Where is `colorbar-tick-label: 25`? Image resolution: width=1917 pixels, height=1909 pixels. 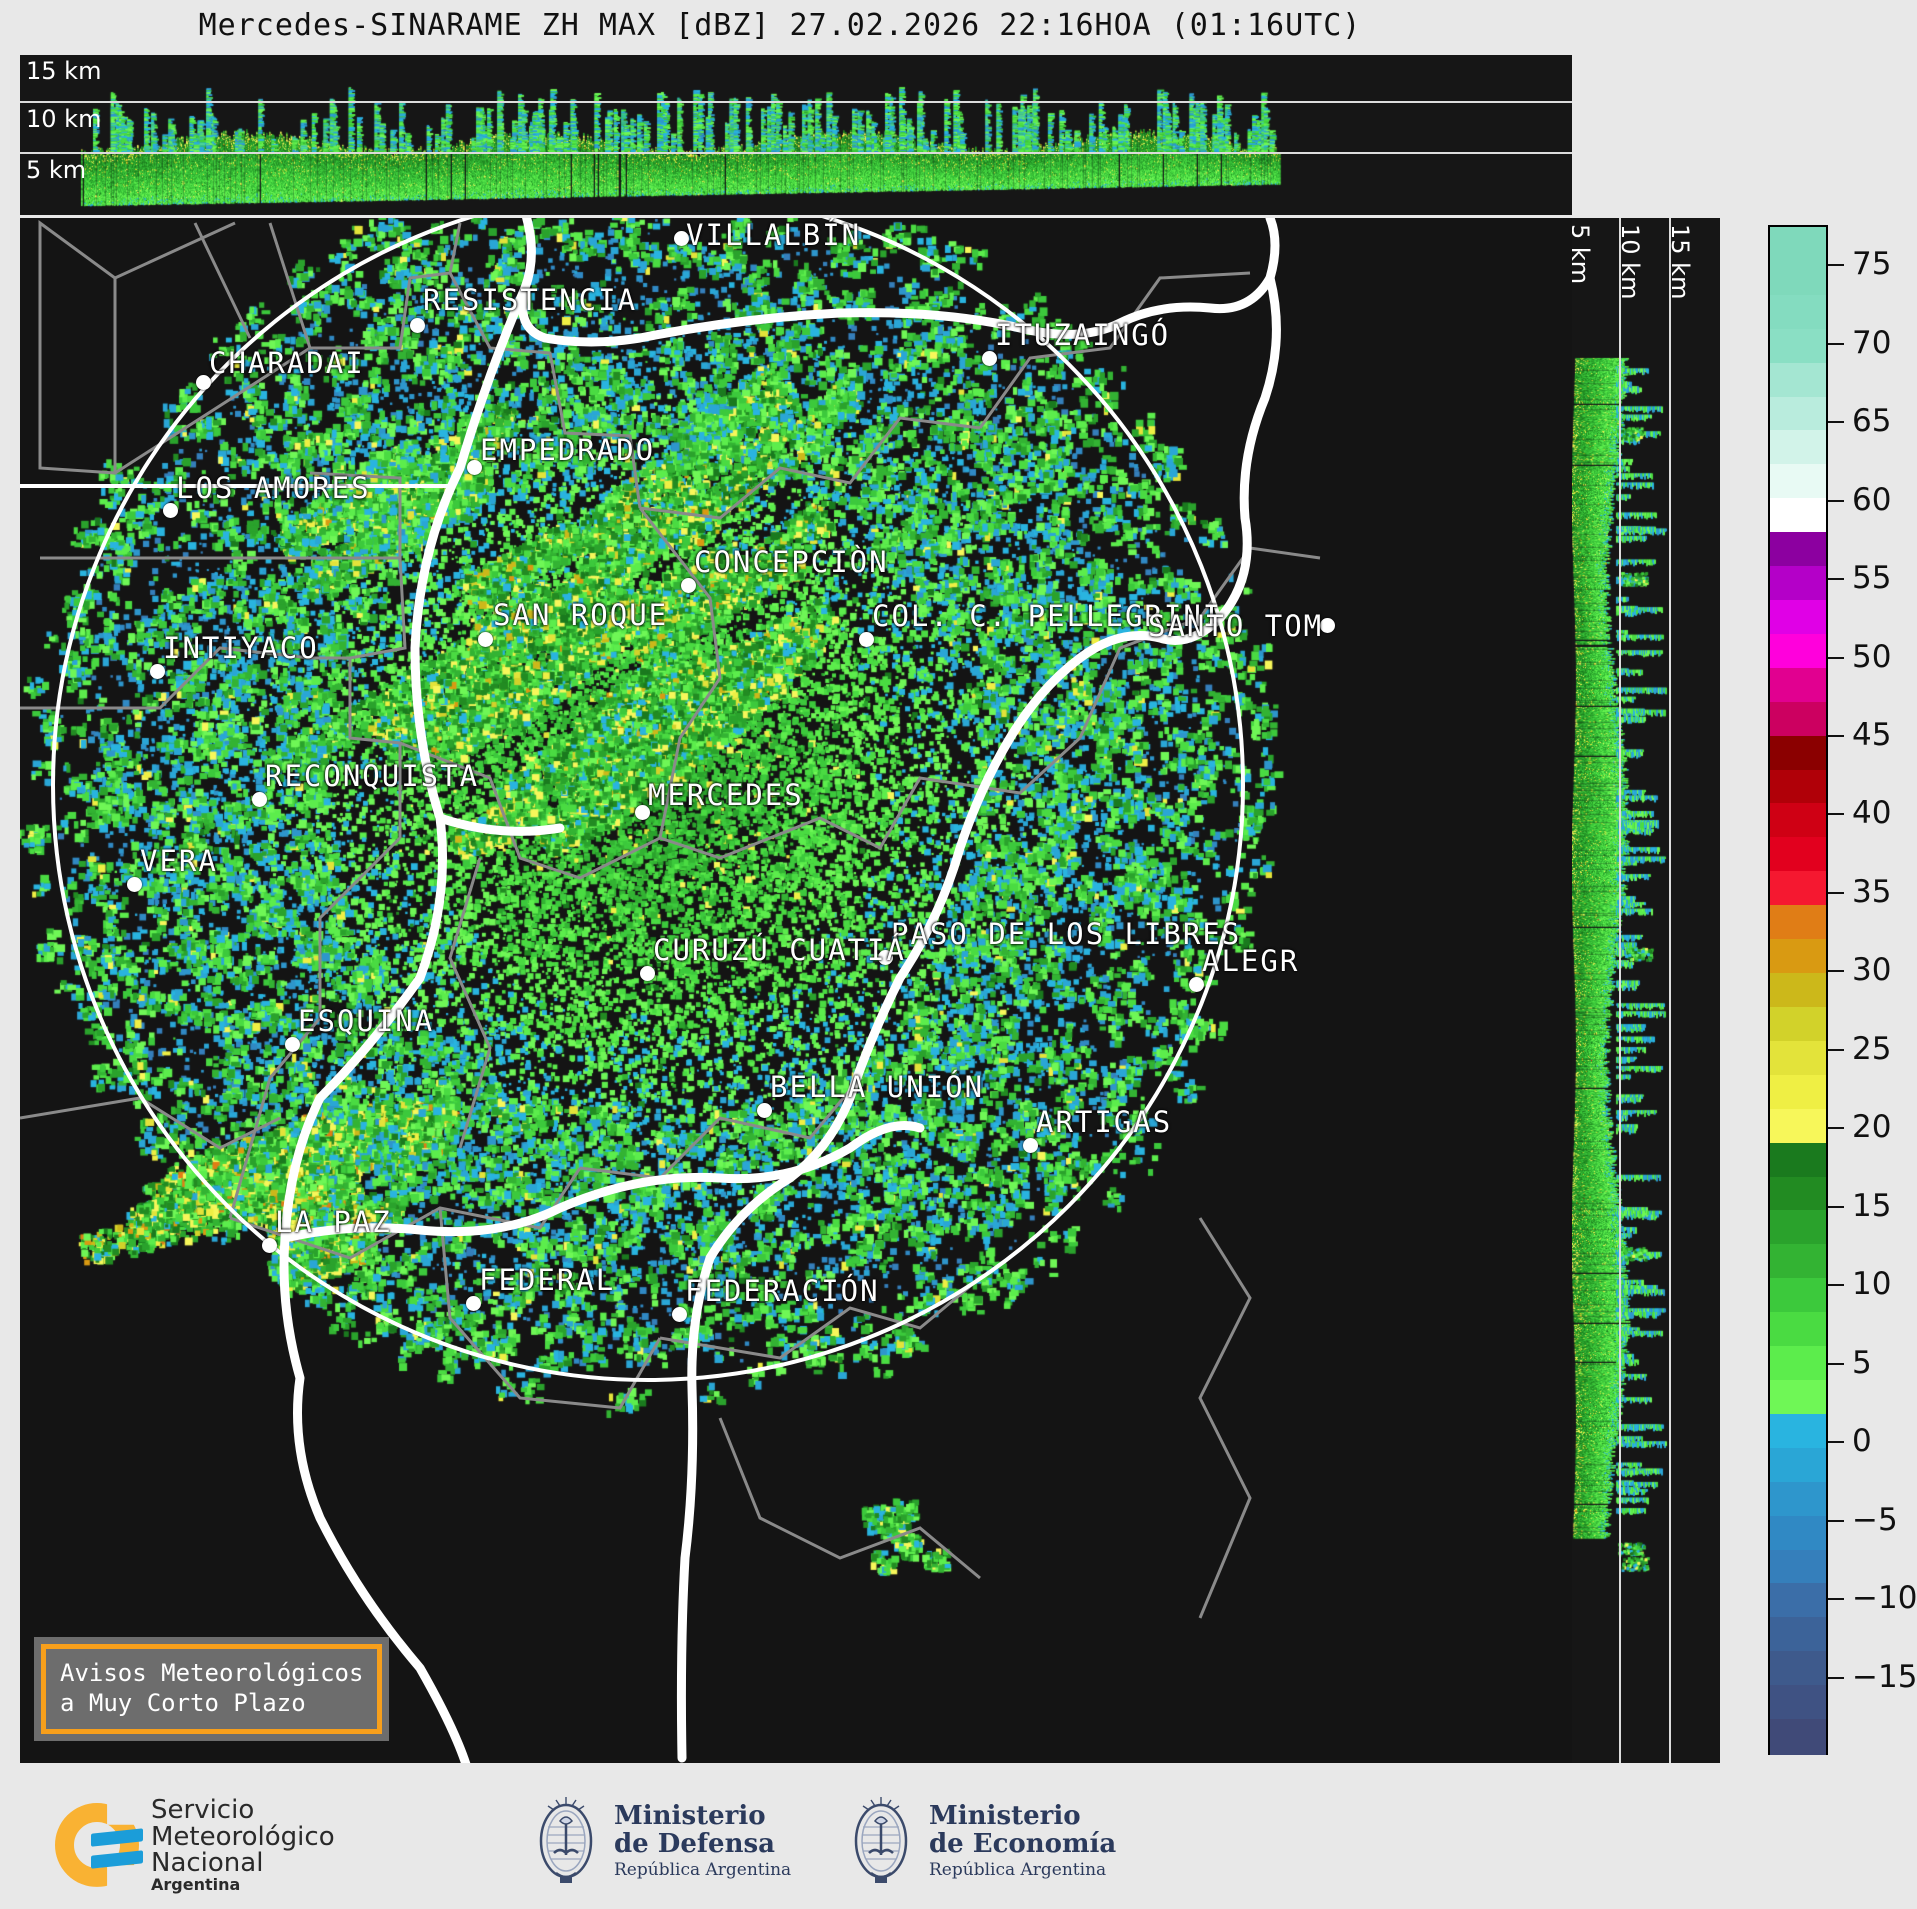 colorbar-tick-label: 25 is located at coordinates (1872, 1048).